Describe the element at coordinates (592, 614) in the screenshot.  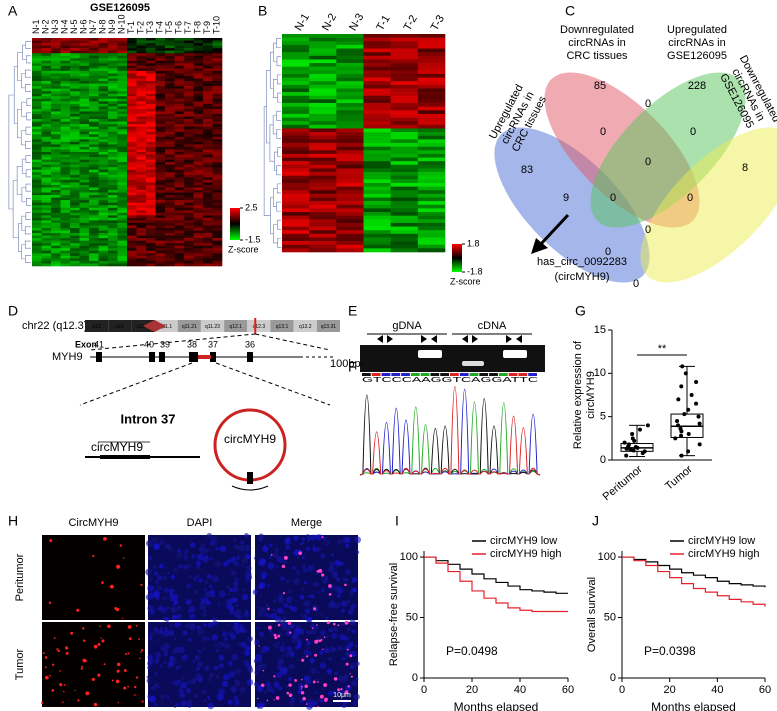
I see `y-axis-label: Overall survival` at that location.